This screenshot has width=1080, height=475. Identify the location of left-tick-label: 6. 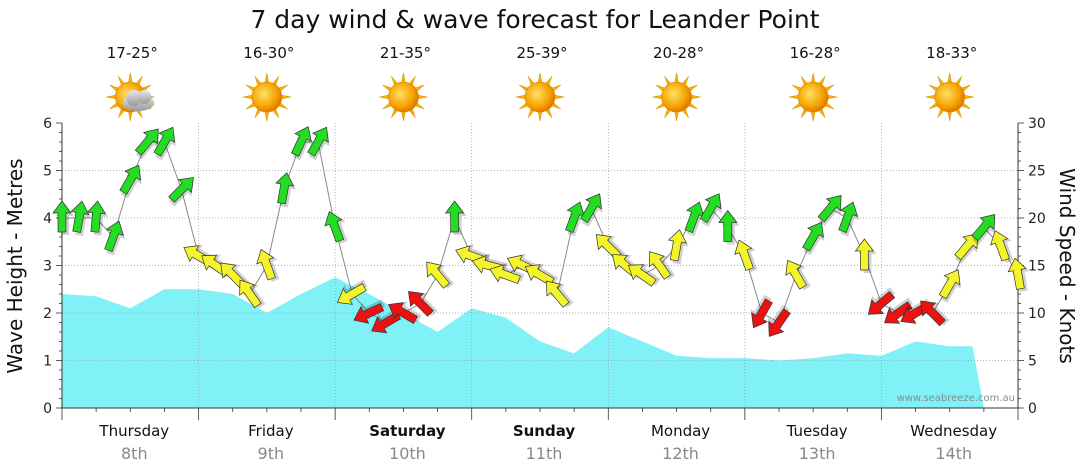
(47, 124).